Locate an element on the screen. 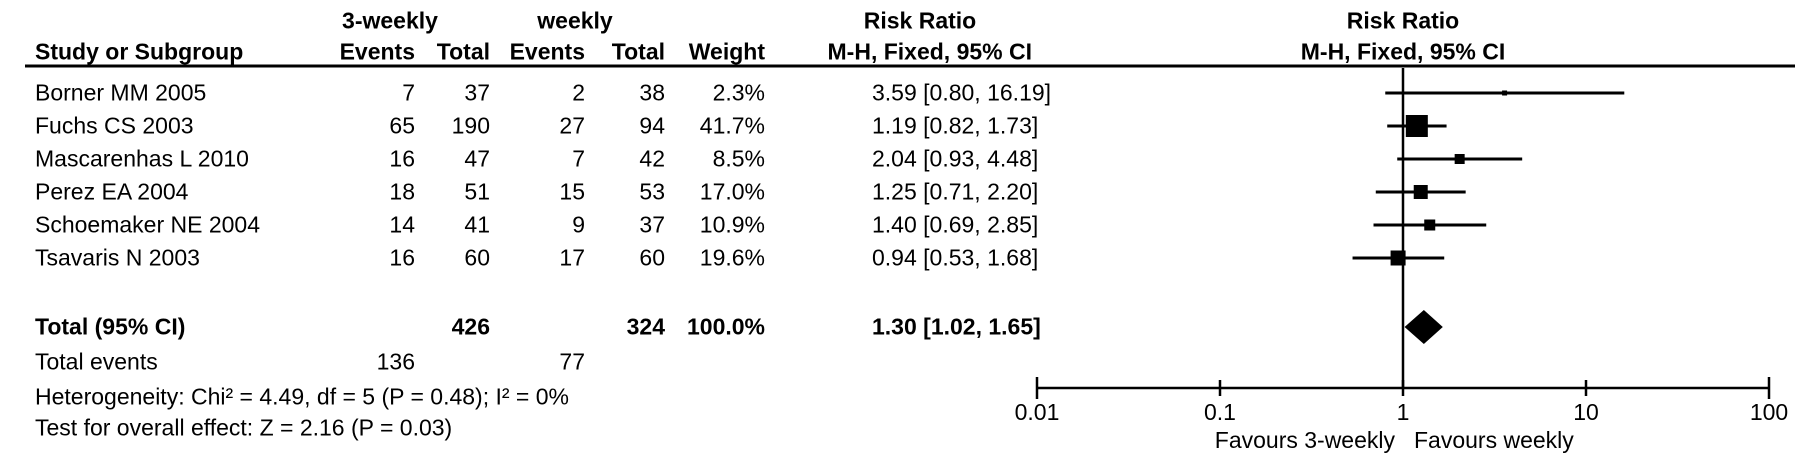  study-events-weekly: 15 is located at coordinates (572, 191).